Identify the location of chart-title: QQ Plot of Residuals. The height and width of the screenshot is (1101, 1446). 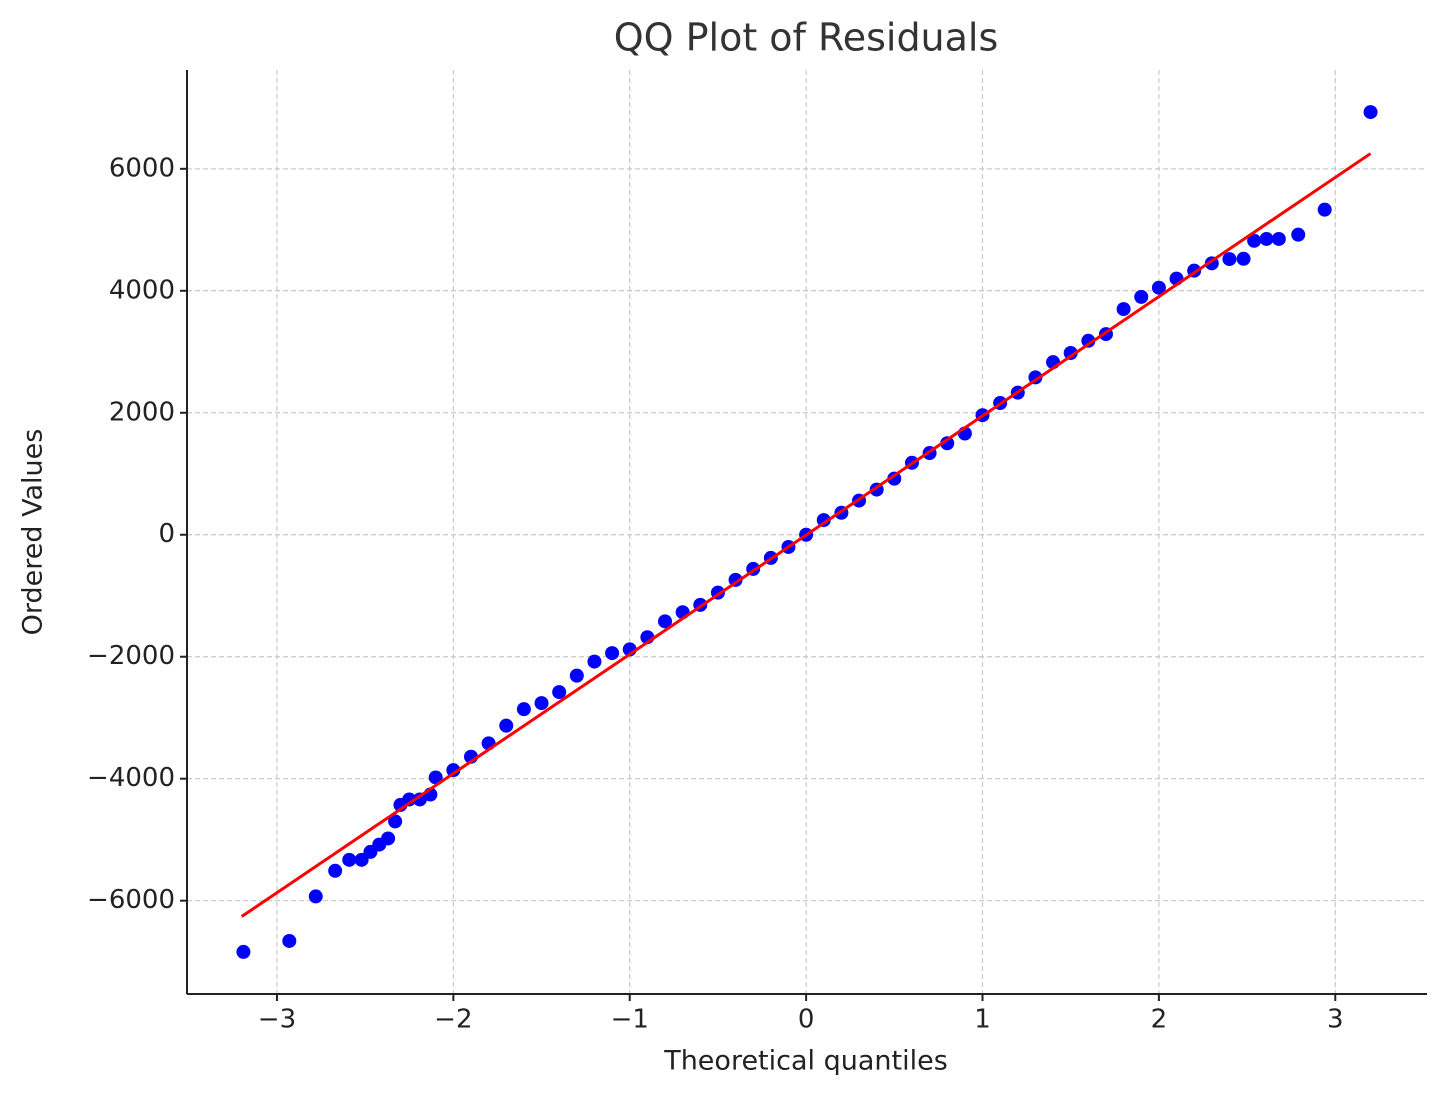
(806, 38).